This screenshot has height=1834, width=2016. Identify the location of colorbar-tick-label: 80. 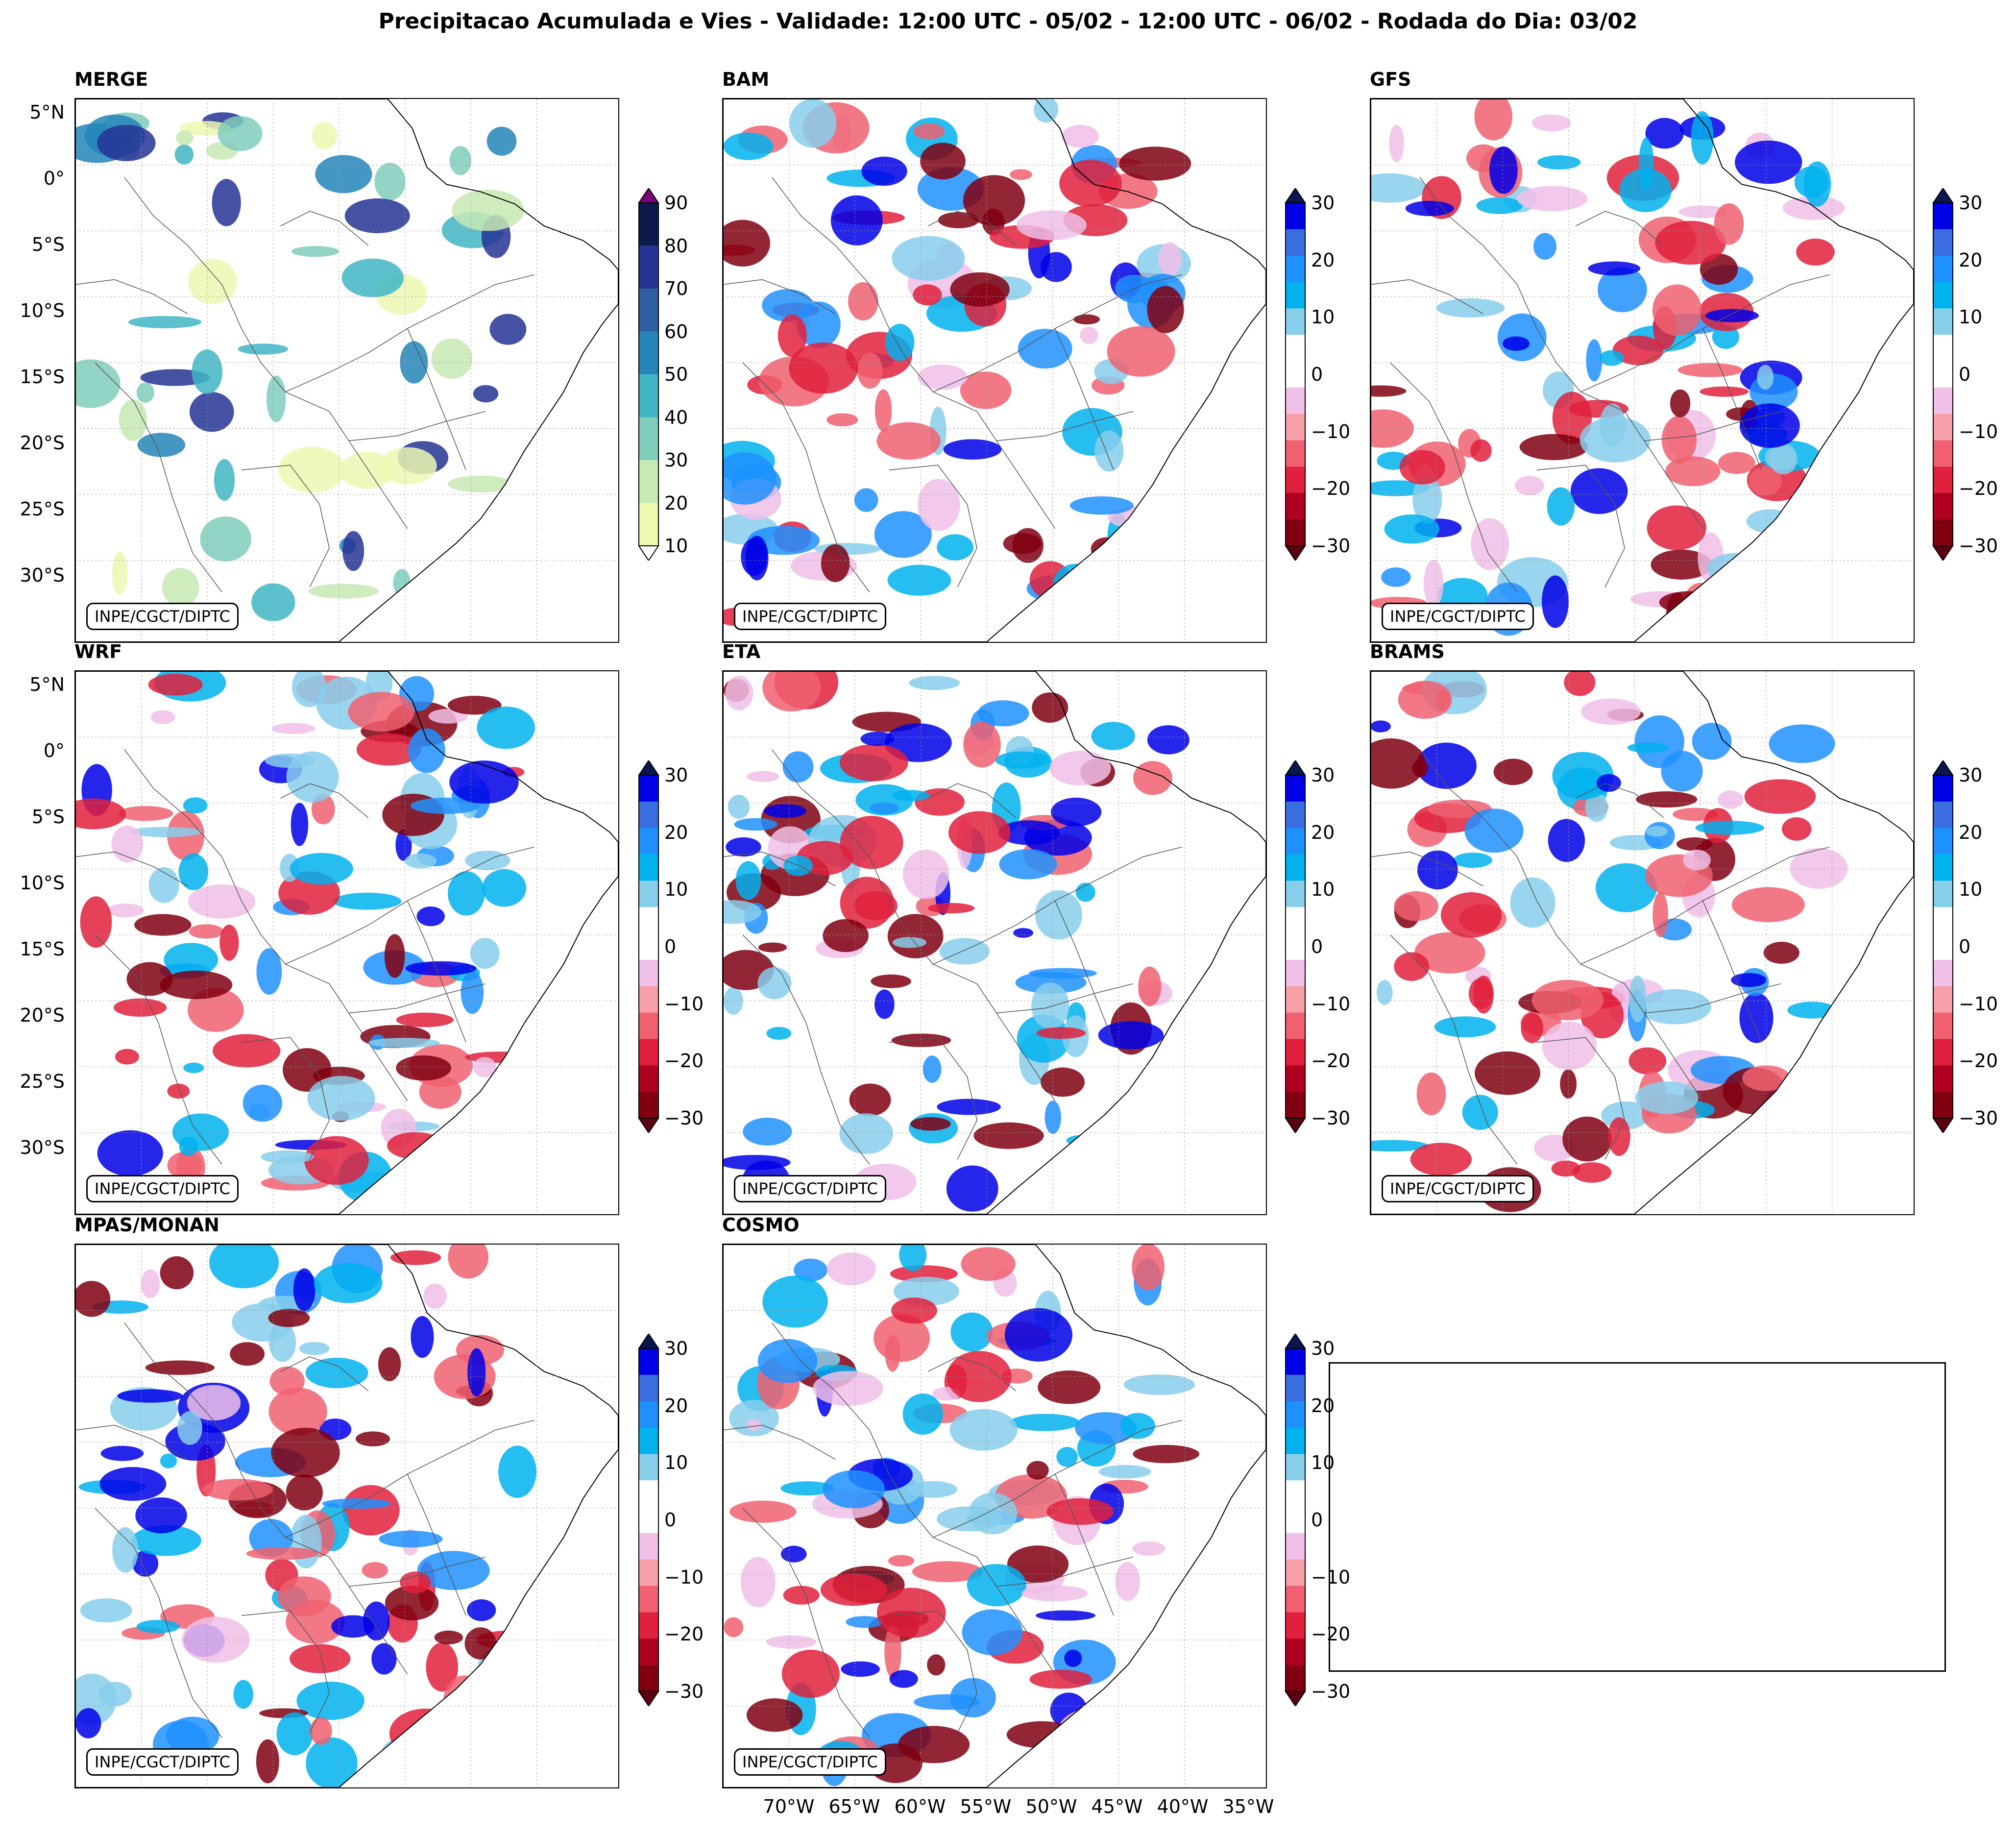
(676, 246).